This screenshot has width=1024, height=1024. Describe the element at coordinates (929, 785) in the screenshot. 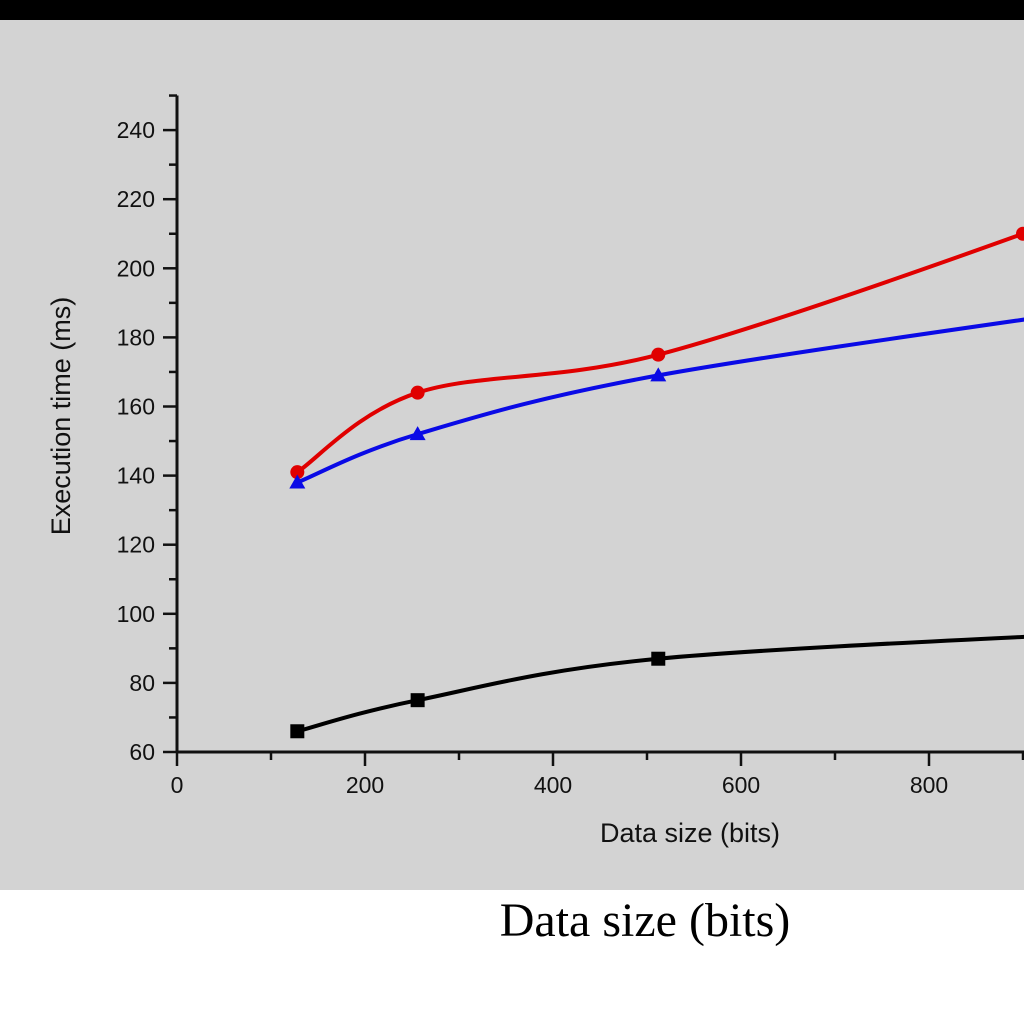

I see `x-tick-label: 800` at that location.